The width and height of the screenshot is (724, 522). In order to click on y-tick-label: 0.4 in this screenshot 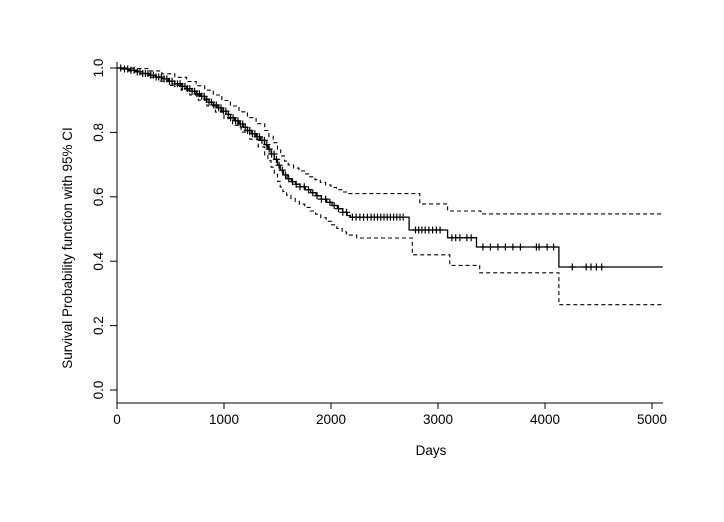, I will do `click(98, 260)`.